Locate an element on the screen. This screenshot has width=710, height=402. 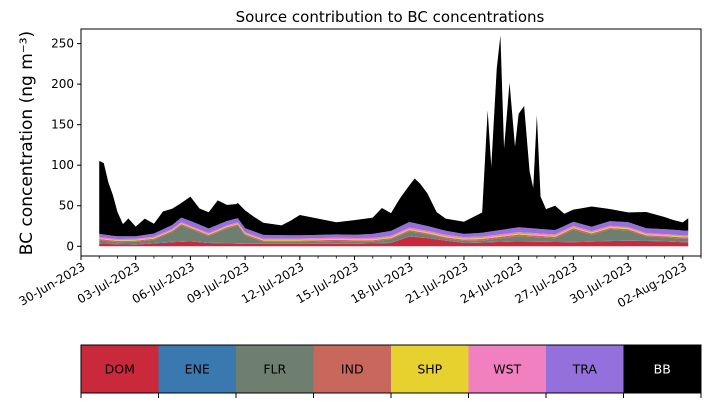
legend-colorbar: DOM ENE FLR IND SHP WST TRA BB is located at coordinates (391, 371).